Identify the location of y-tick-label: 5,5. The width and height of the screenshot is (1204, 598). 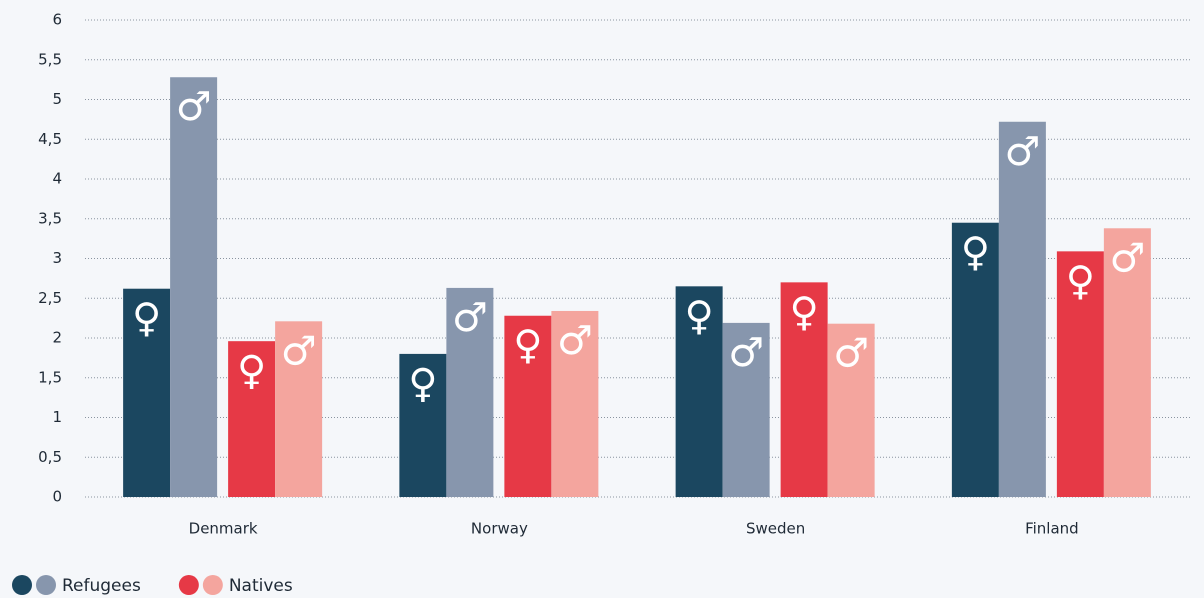
(50, 59).